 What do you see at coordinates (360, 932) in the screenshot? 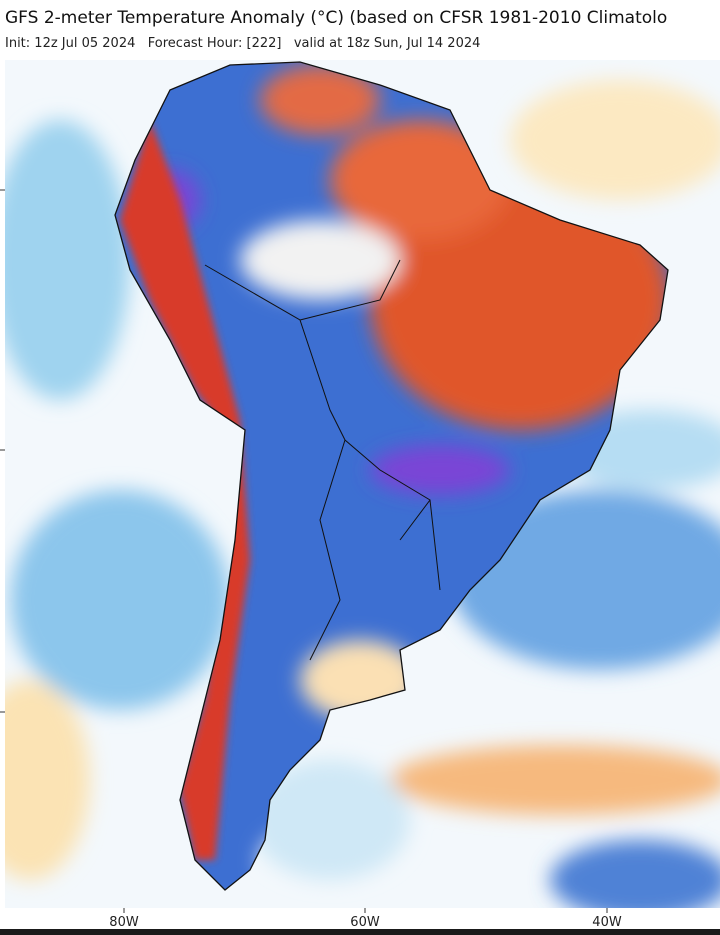
I see `bottom-bar` at bounding box center [360, 932].